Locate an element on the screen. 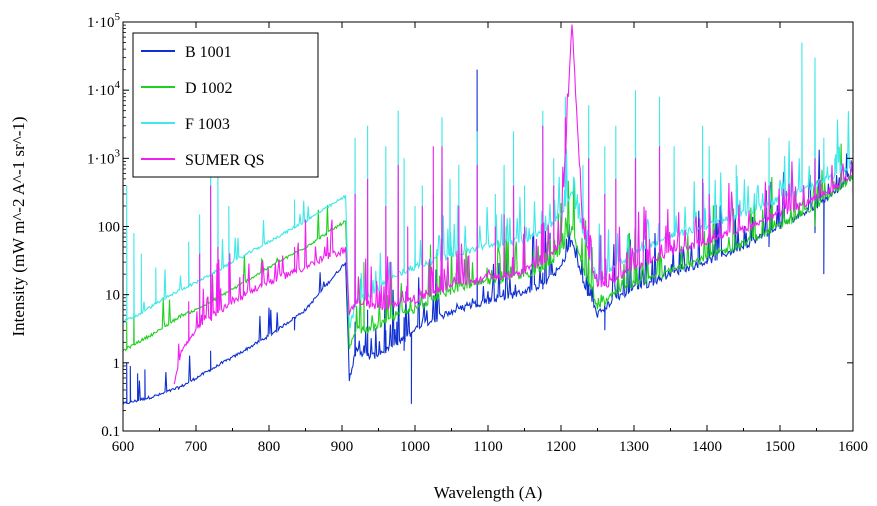 The height and width of the screenshot is (506, 877). legend-label: SUMER QS is located at coordinates (225, 160).